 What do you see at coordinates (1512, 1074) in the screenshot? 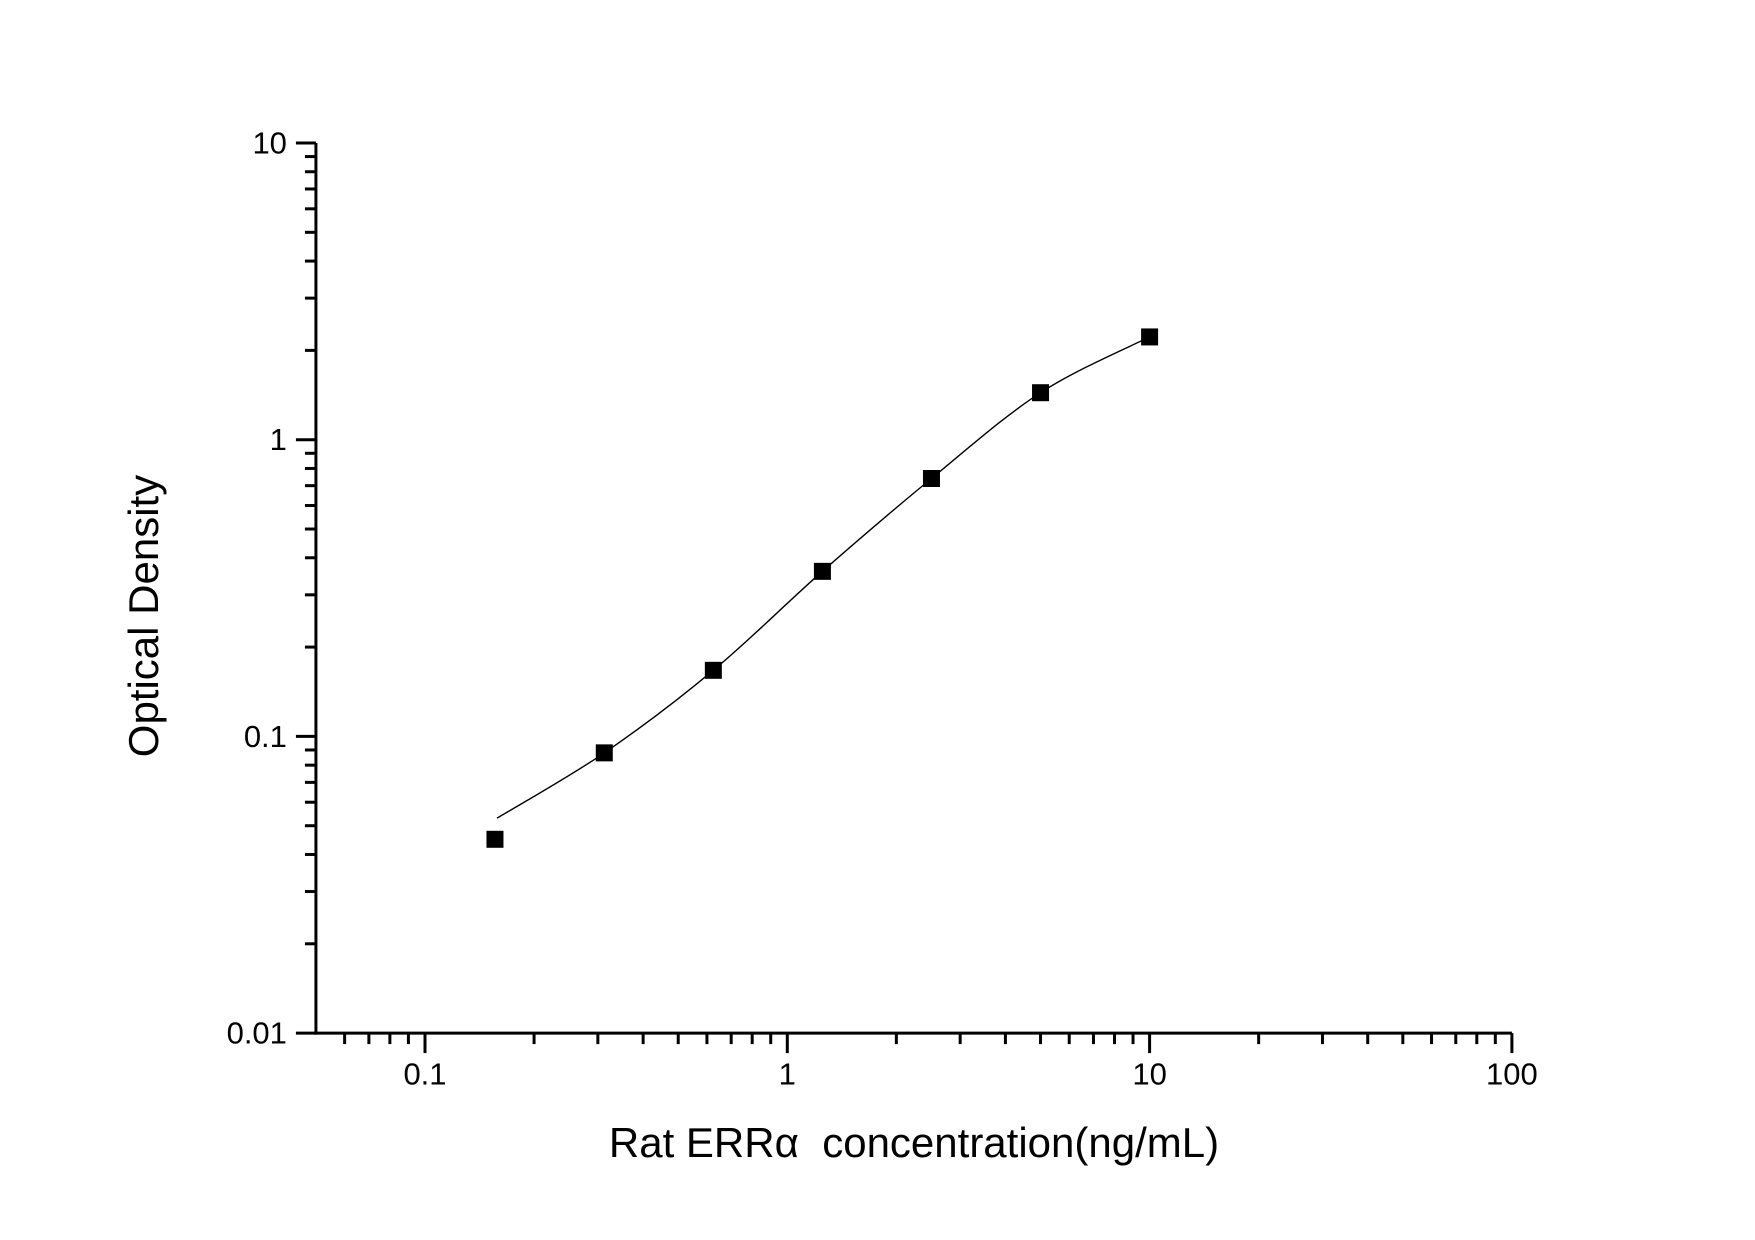
I see `x-tick-label: 100` at bounding box center [1512, 1074].